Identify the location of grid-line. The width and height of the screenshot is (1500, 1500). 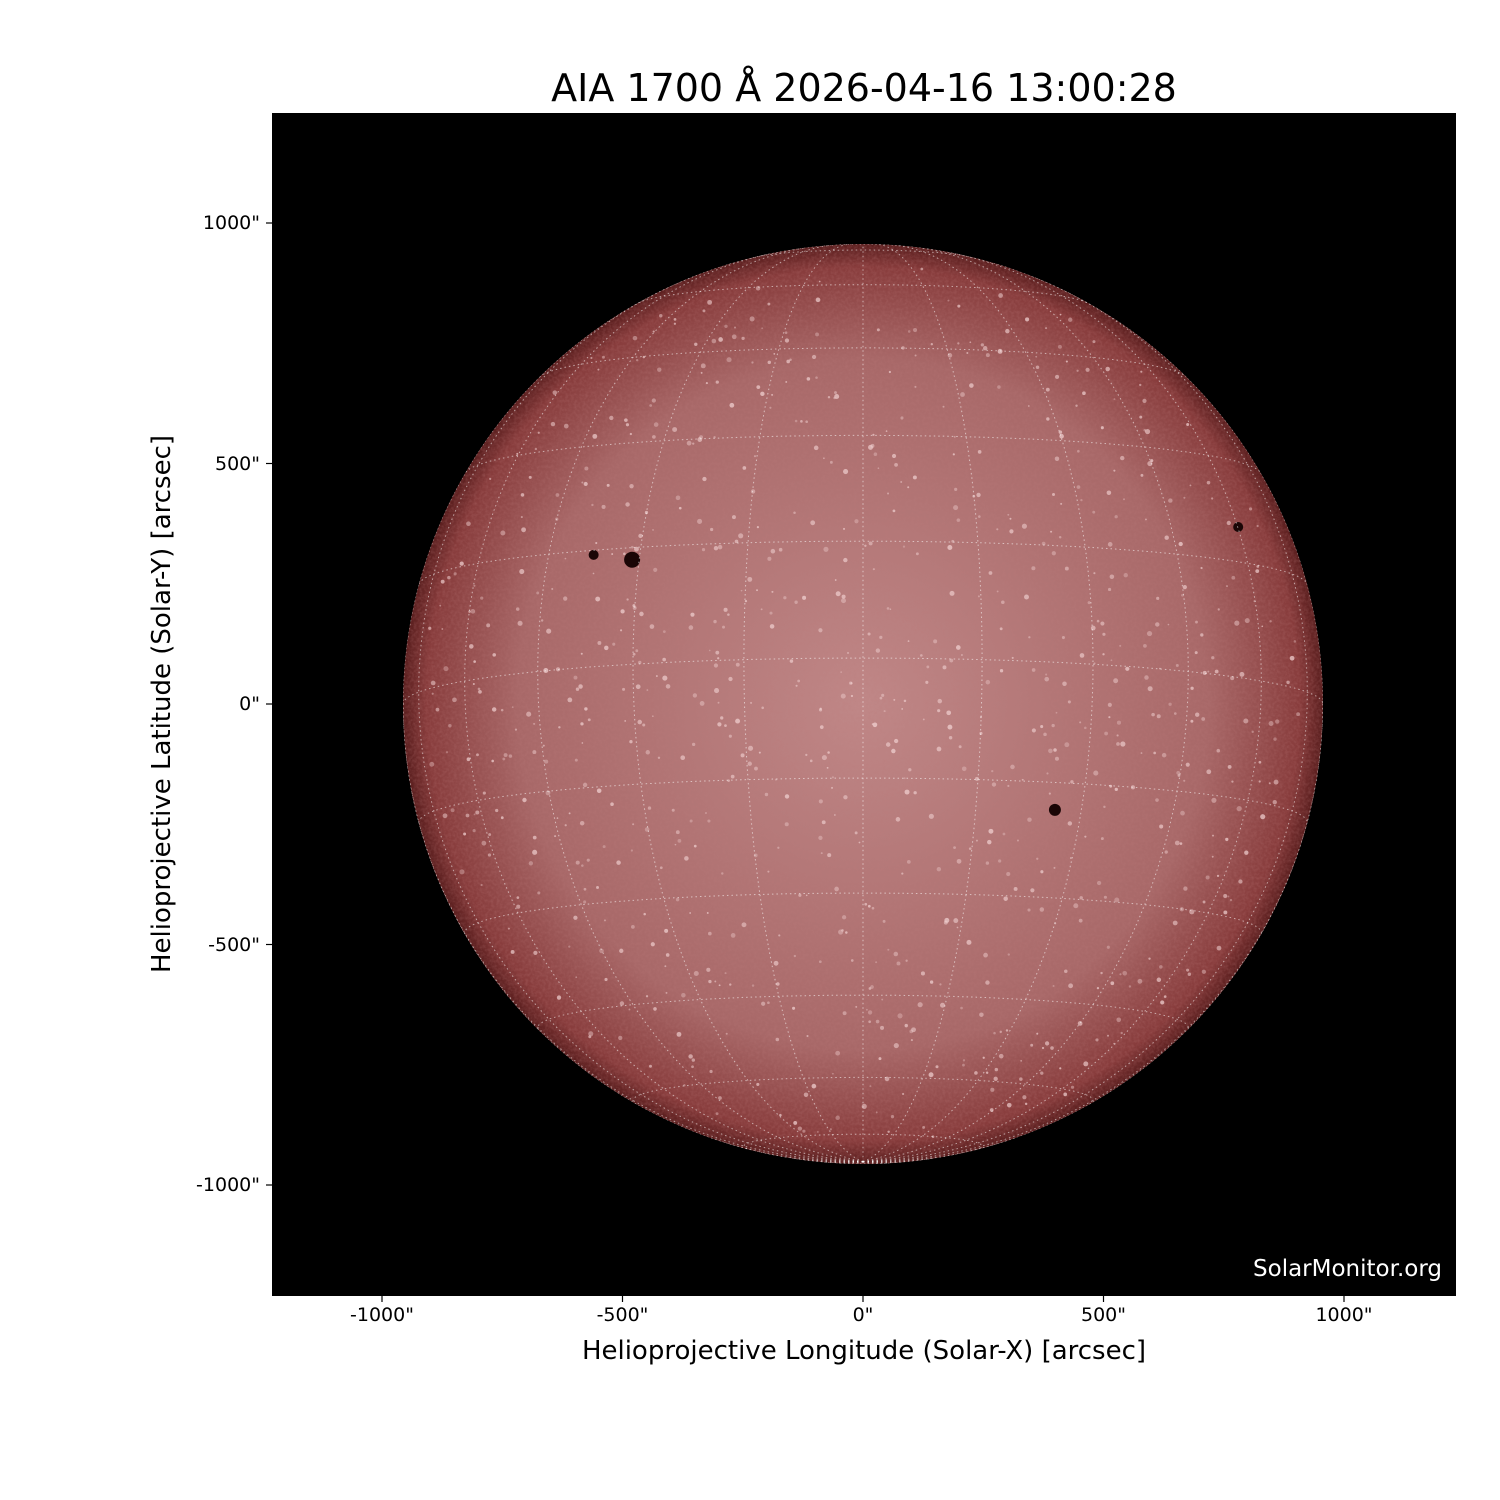
(633, 933).